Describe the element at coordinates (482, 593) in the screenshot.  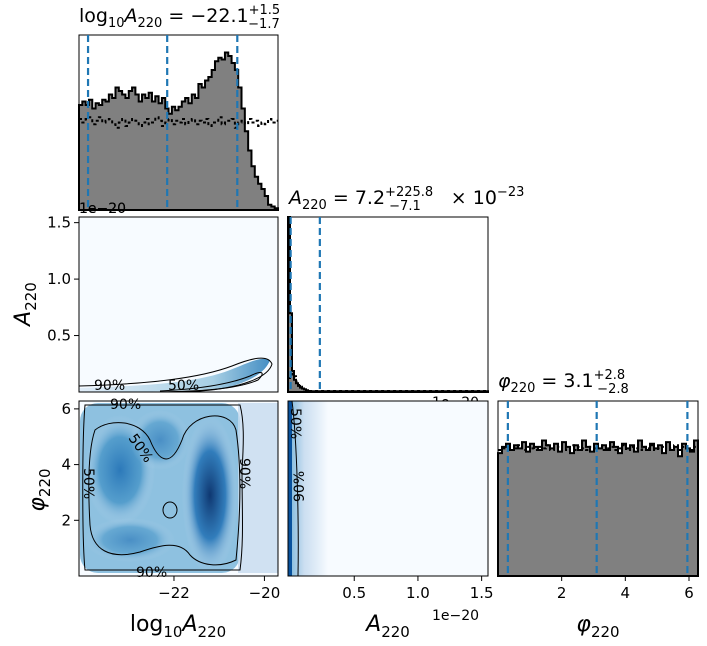
I see `x-tick-label: 1.5` at that location.